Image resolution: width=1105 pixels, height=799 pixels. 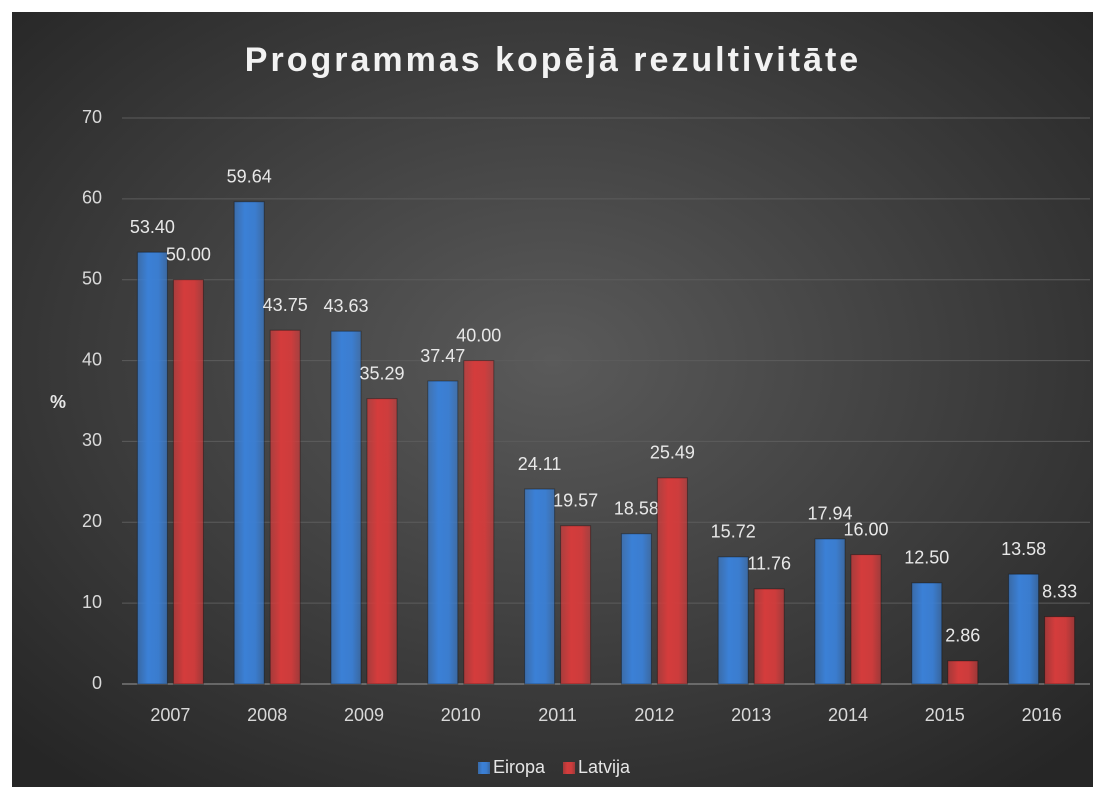 I want to click on value-label: 25.49, so click(x=672, y=453).